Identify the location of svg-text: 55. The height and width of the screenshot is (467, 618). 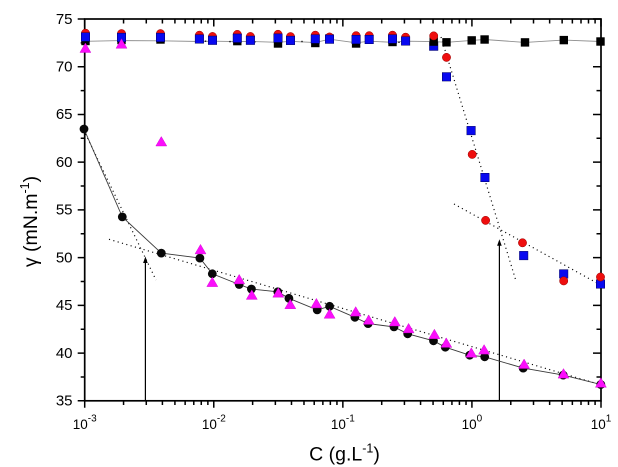
(64, 210).